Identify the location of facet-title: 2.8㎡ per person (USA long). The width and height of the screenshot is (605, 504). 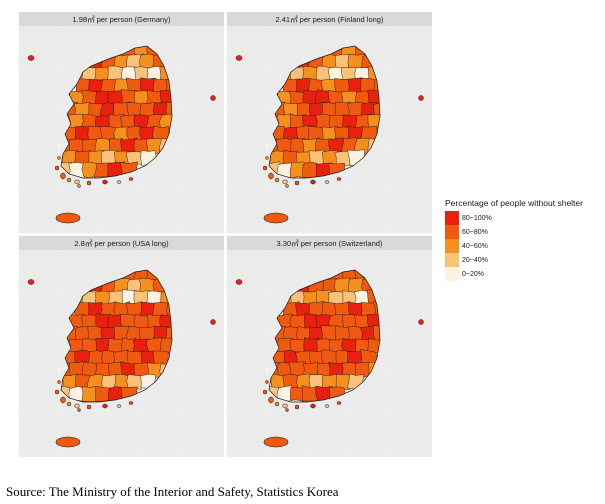
(121, 243).